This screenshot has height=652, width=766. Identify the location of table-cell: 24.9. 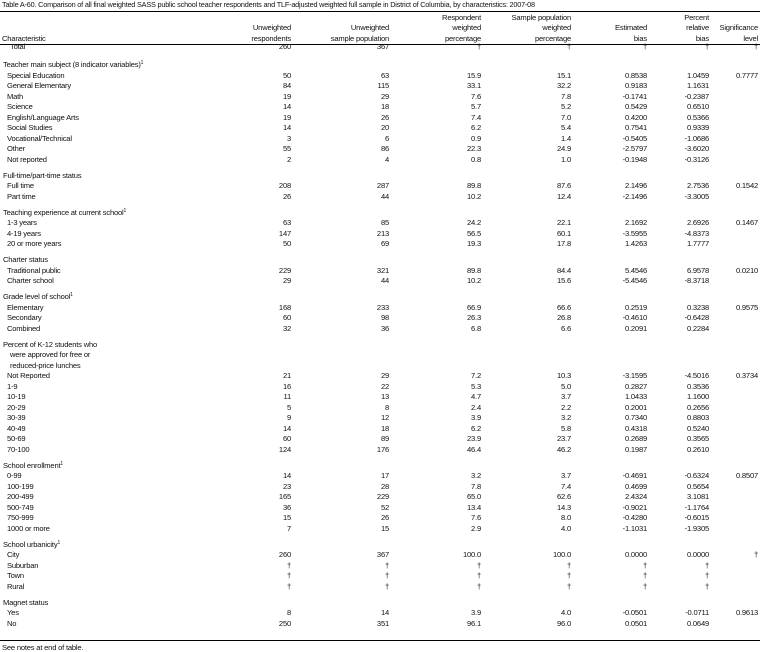
(564, 148).